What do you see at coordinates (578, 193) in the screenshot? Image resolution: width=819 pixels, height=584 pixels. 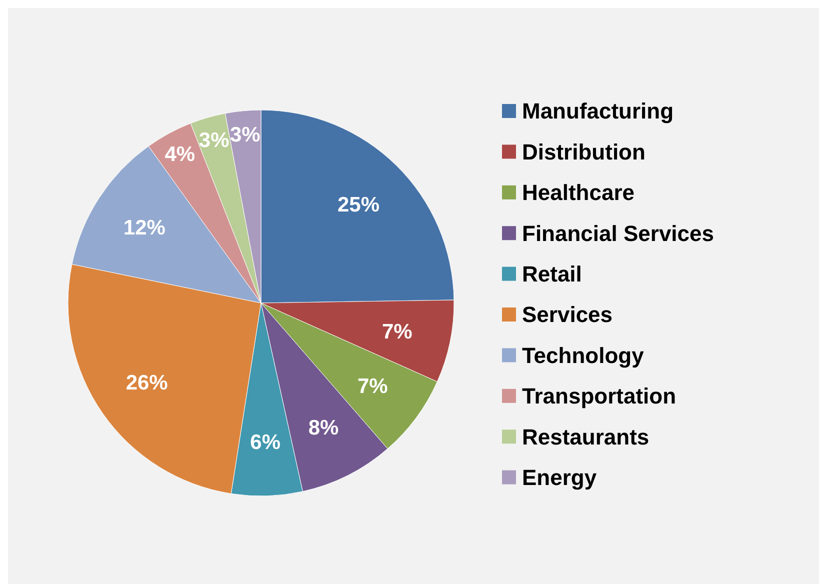 I see `legend-label: Healthcare` at bounding box center [578, 193].